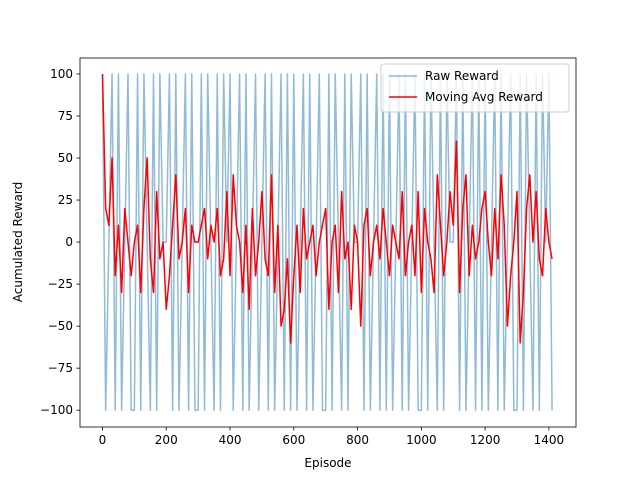  Describe the element at coordinates (421, 440) in the screenshot. I see `x-tick-label: 1000` at that location.